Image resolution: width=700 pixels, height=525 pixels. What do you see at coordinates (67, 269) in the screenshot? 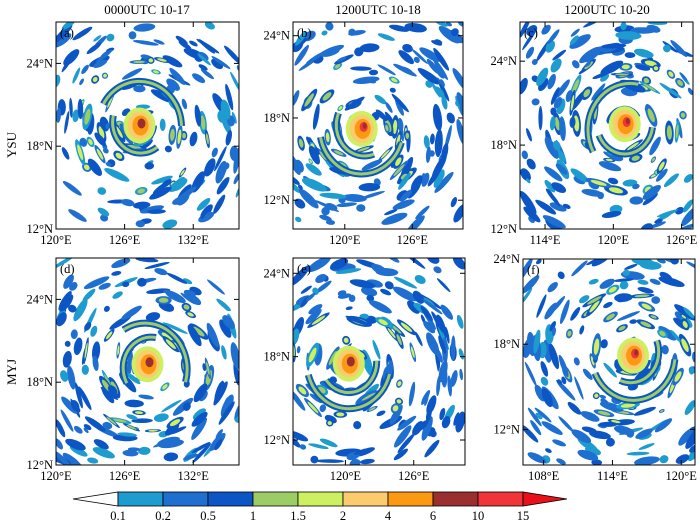
I see `panel-label: (d)` at bounding box center [67, 269].